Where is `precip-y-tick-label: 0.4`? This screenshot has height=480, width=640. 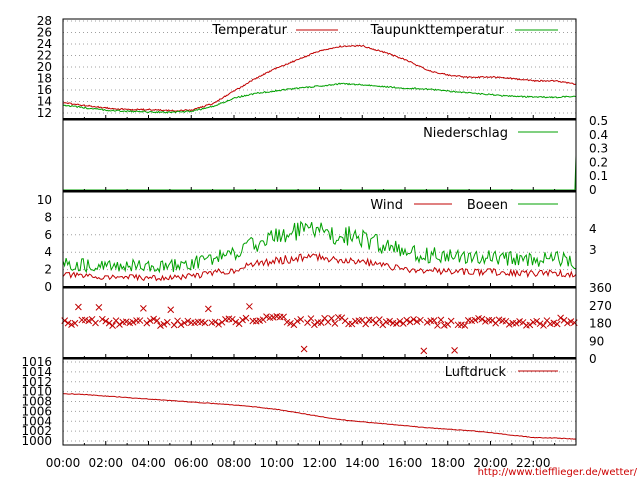 precip-y-tick-label: 0.4 is located at coordinates (598, 135).